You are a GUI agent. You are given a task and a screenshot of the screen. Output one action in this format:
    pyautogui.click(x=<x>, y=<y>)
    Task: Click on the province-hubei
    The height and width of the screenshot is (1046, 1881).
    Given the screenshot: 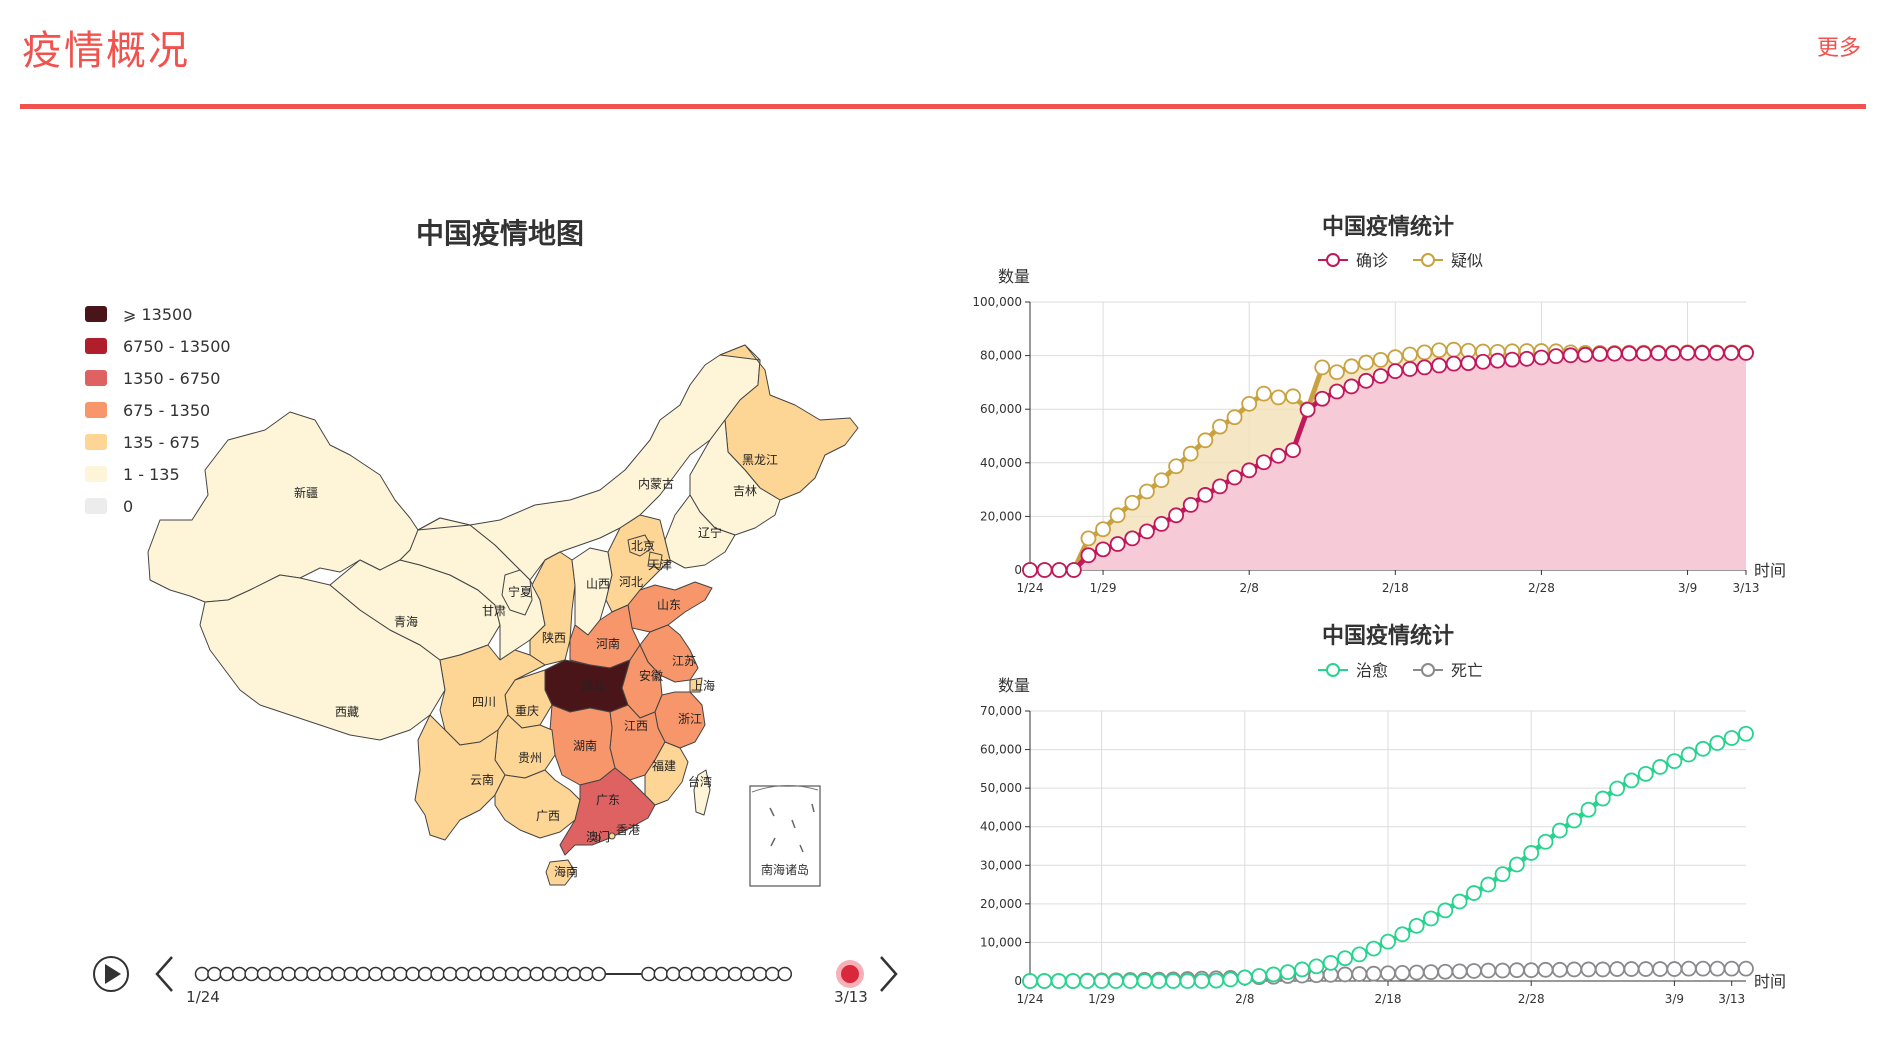 What is the action you would take?
    pyautogui.click(x=587, y=686)
    